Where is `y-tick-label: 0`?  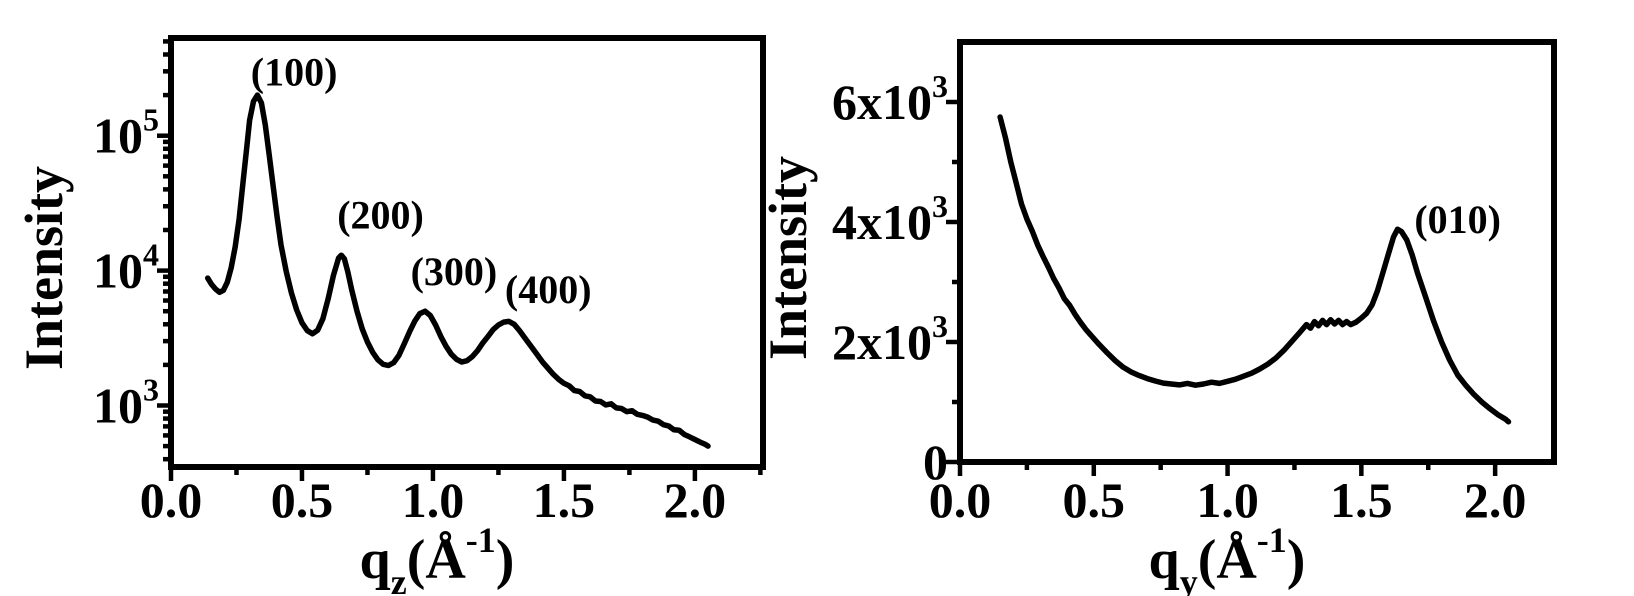
y-tick-label: 0 is located at coordinates (935, 462).